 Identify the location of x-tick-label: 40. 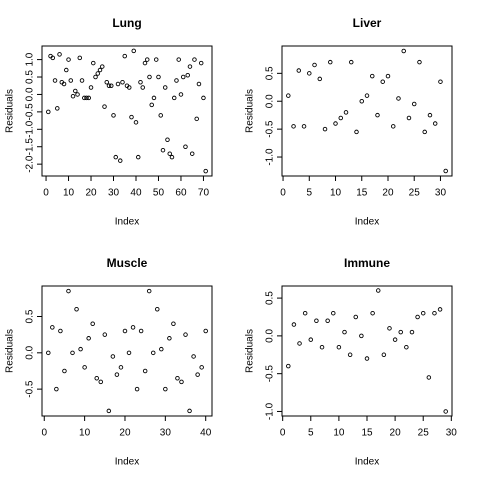
(206, 433).